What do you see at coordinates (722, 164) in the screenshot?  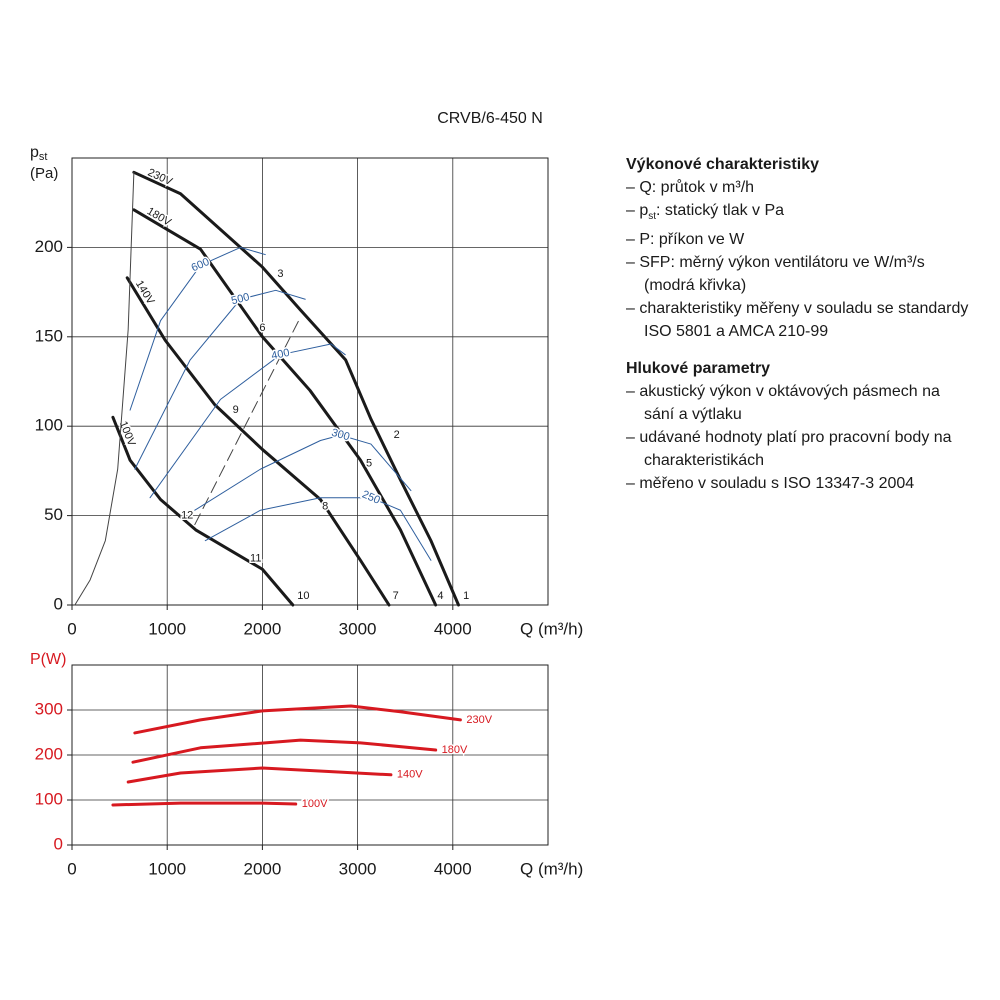 I see `section-heading: Výkonové charakteristiky` at bounding box center [722, 164].